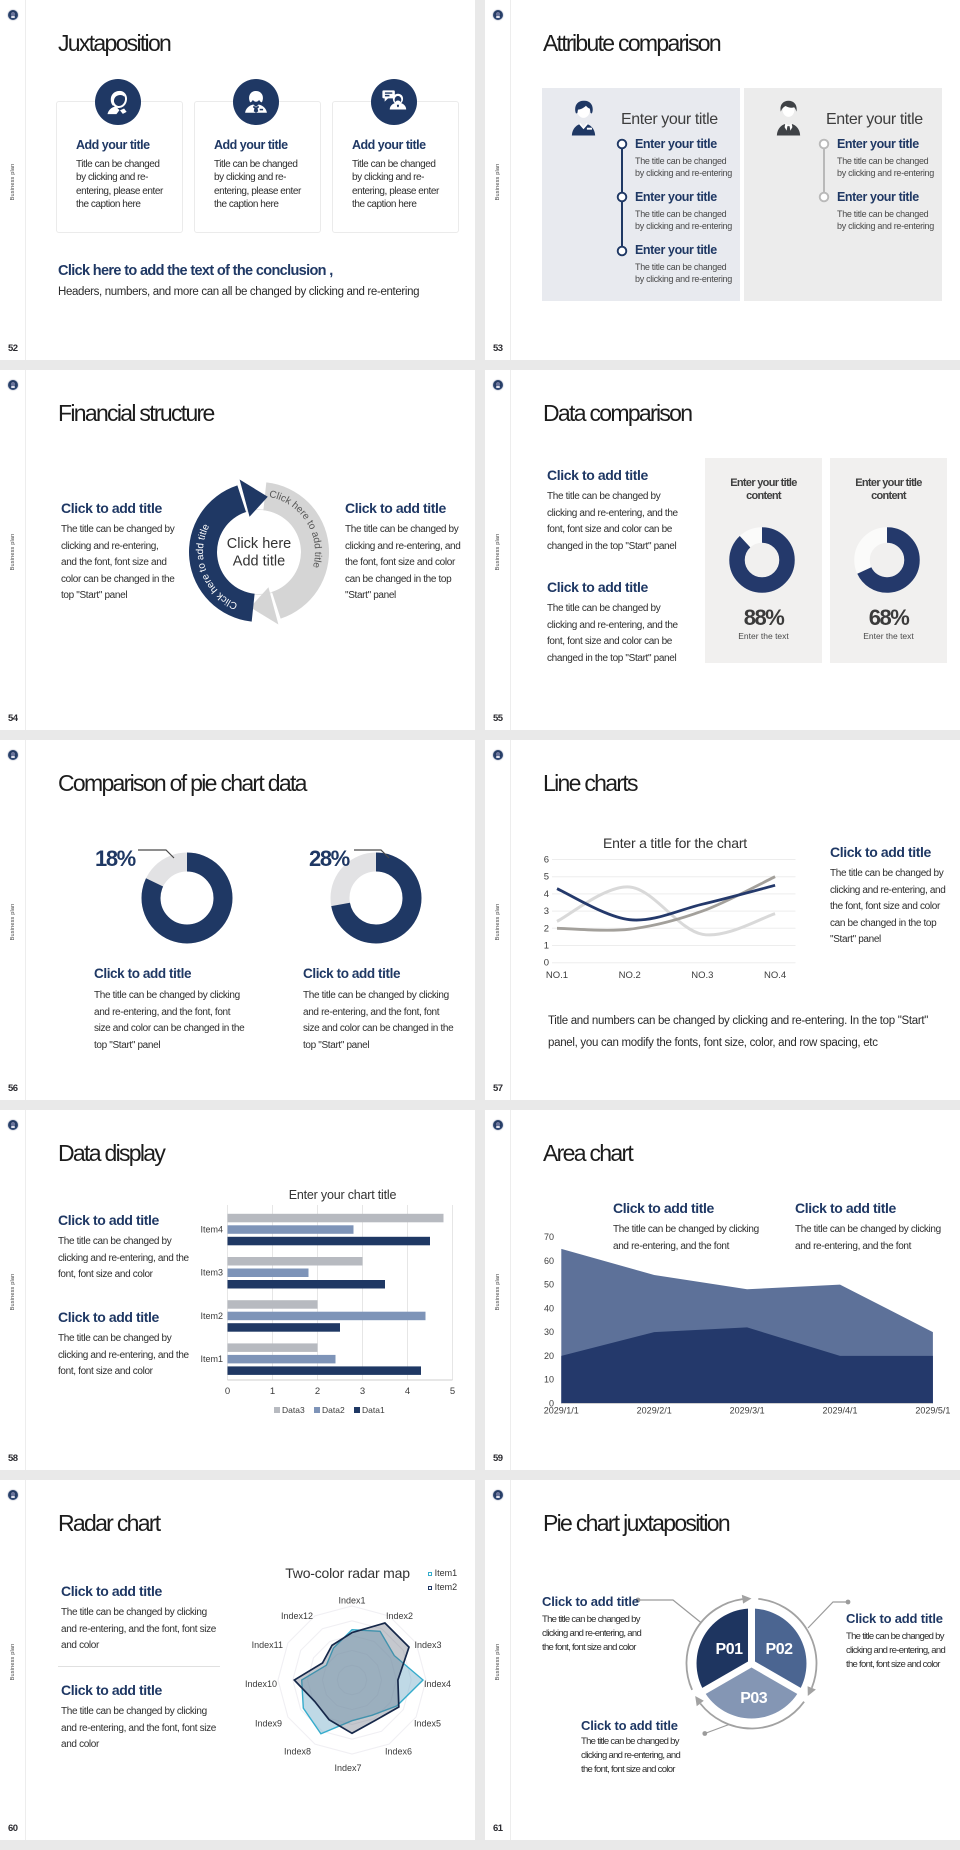 This screenshot has height=1850, width=960. I want to click on svg-text: 30, so click(549, 1332).